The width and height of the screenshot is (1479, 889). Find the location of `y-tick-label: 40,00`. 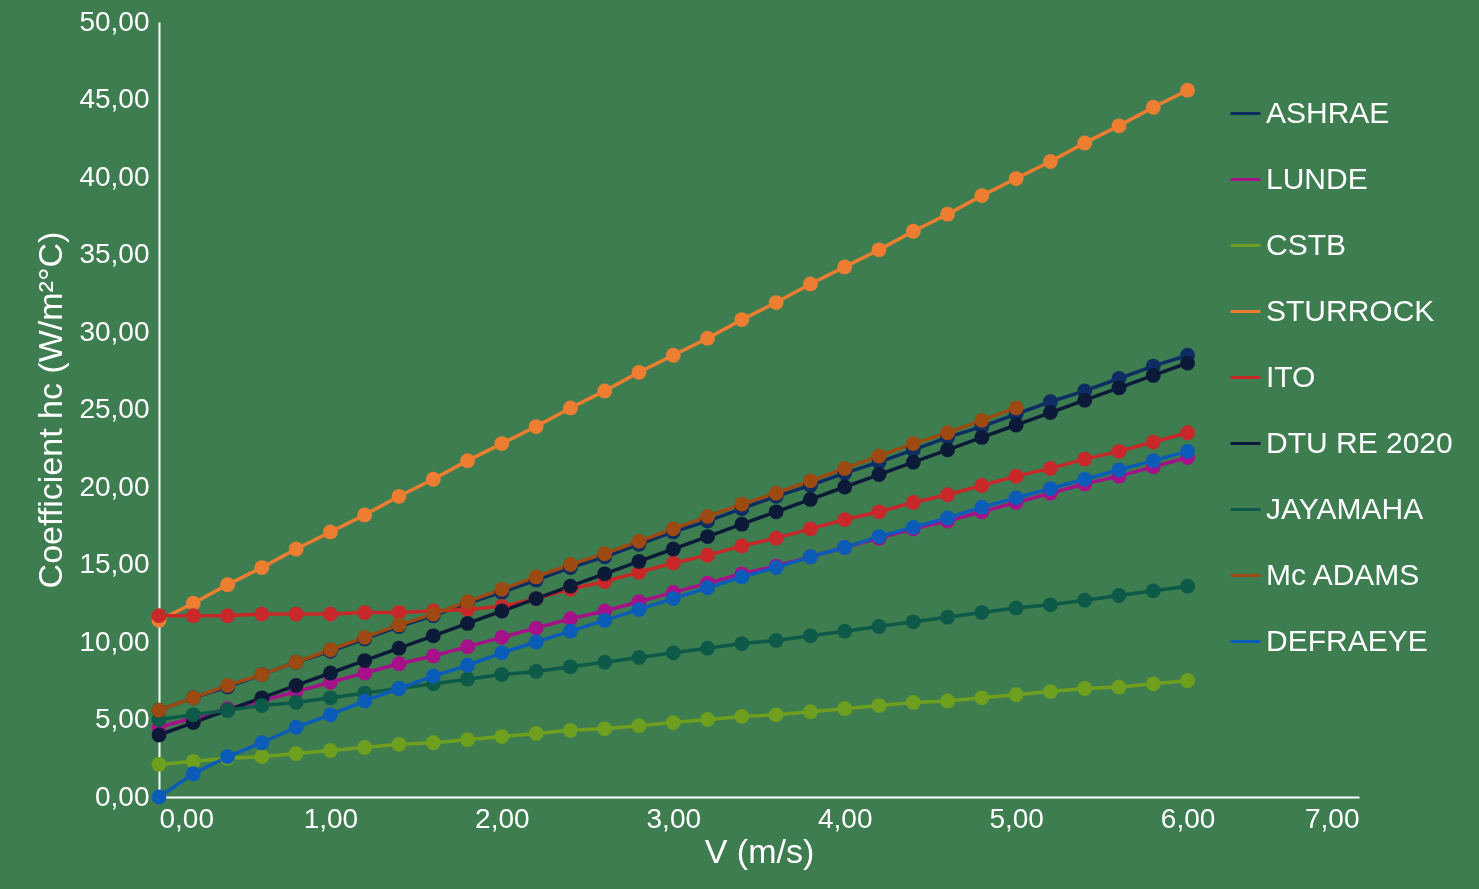

y-tick-label: 40,00 is located at coordinates (114, 176).